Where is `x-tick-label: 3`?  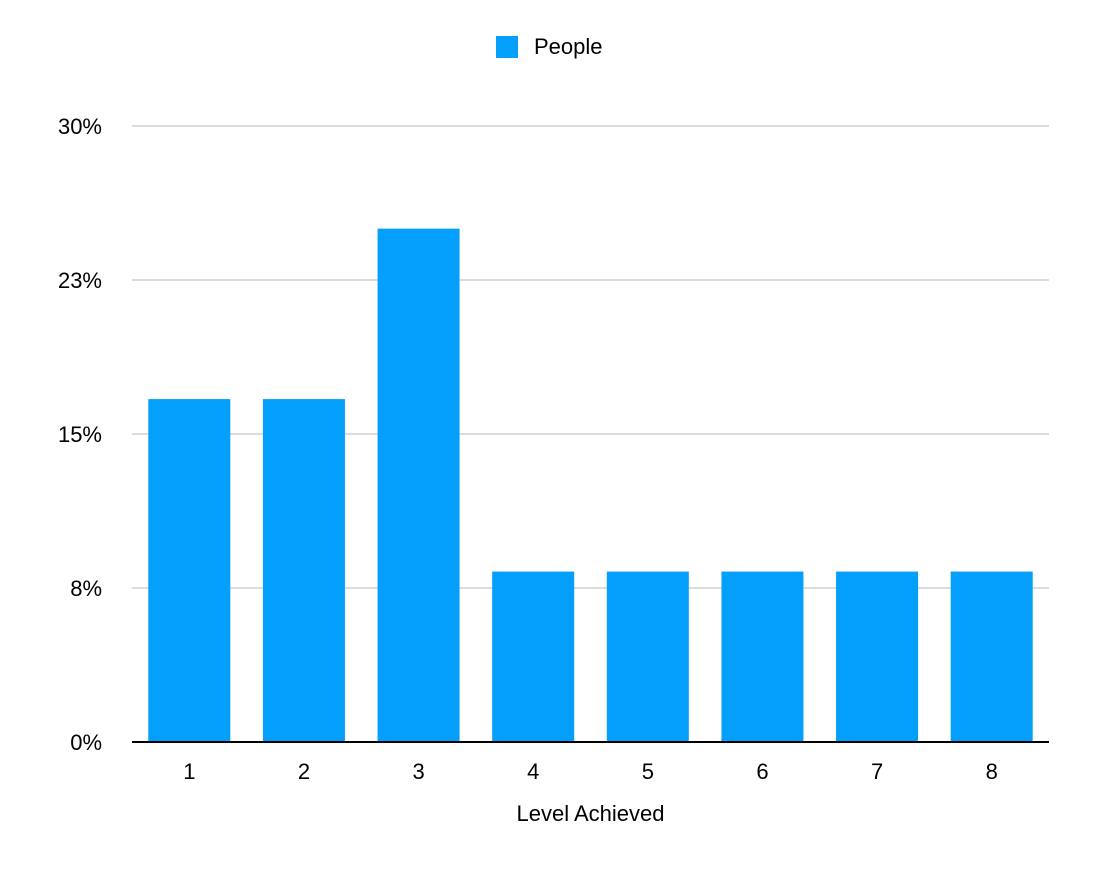 x-tick-label: 3 is located at coordinates (418, 771).